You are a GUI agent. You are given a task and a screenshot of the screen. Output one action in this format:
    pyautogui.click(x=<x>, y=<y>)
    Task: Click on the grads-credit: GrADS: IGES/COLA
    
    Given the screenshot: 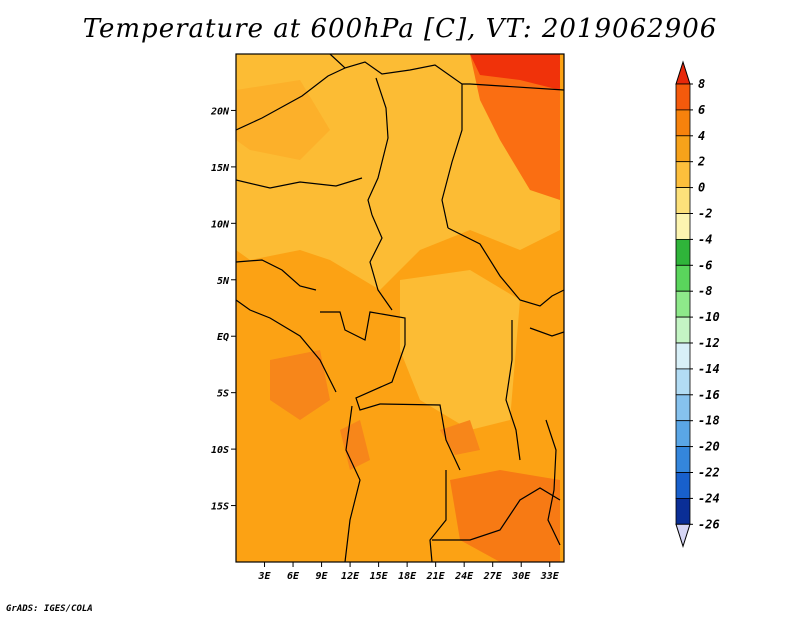 What is the action you would take?
    pyautogui.click(x=49, y=609)
    